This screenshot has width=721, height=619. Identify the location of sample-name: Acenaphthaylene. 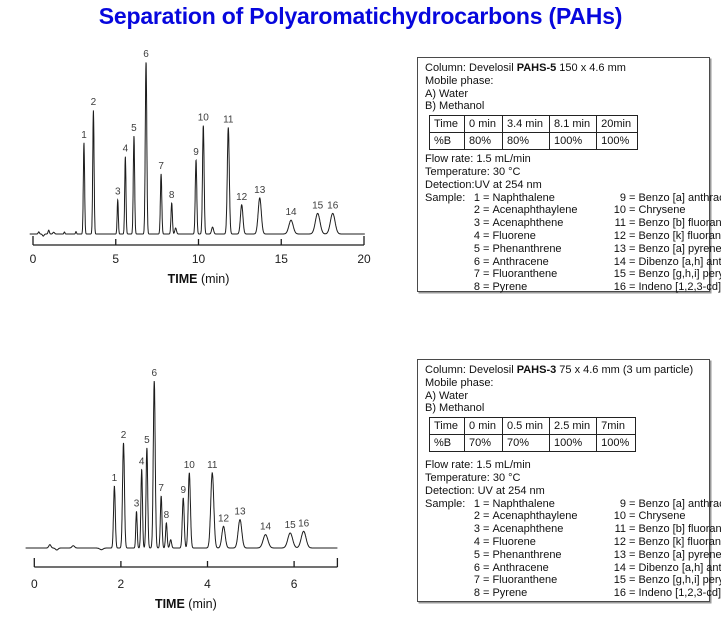
(535, 210).